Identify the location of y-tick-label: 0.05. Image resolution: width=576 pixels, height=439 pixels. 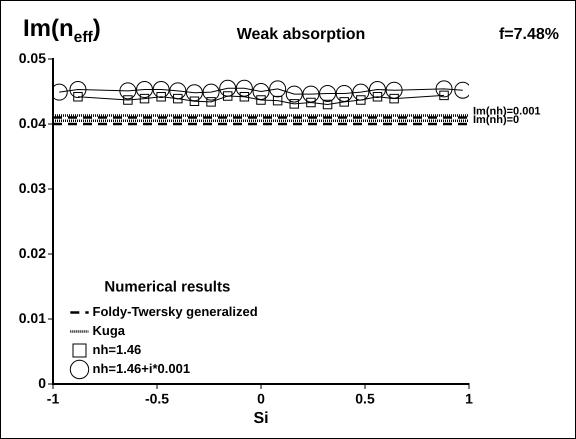
(32, 58).